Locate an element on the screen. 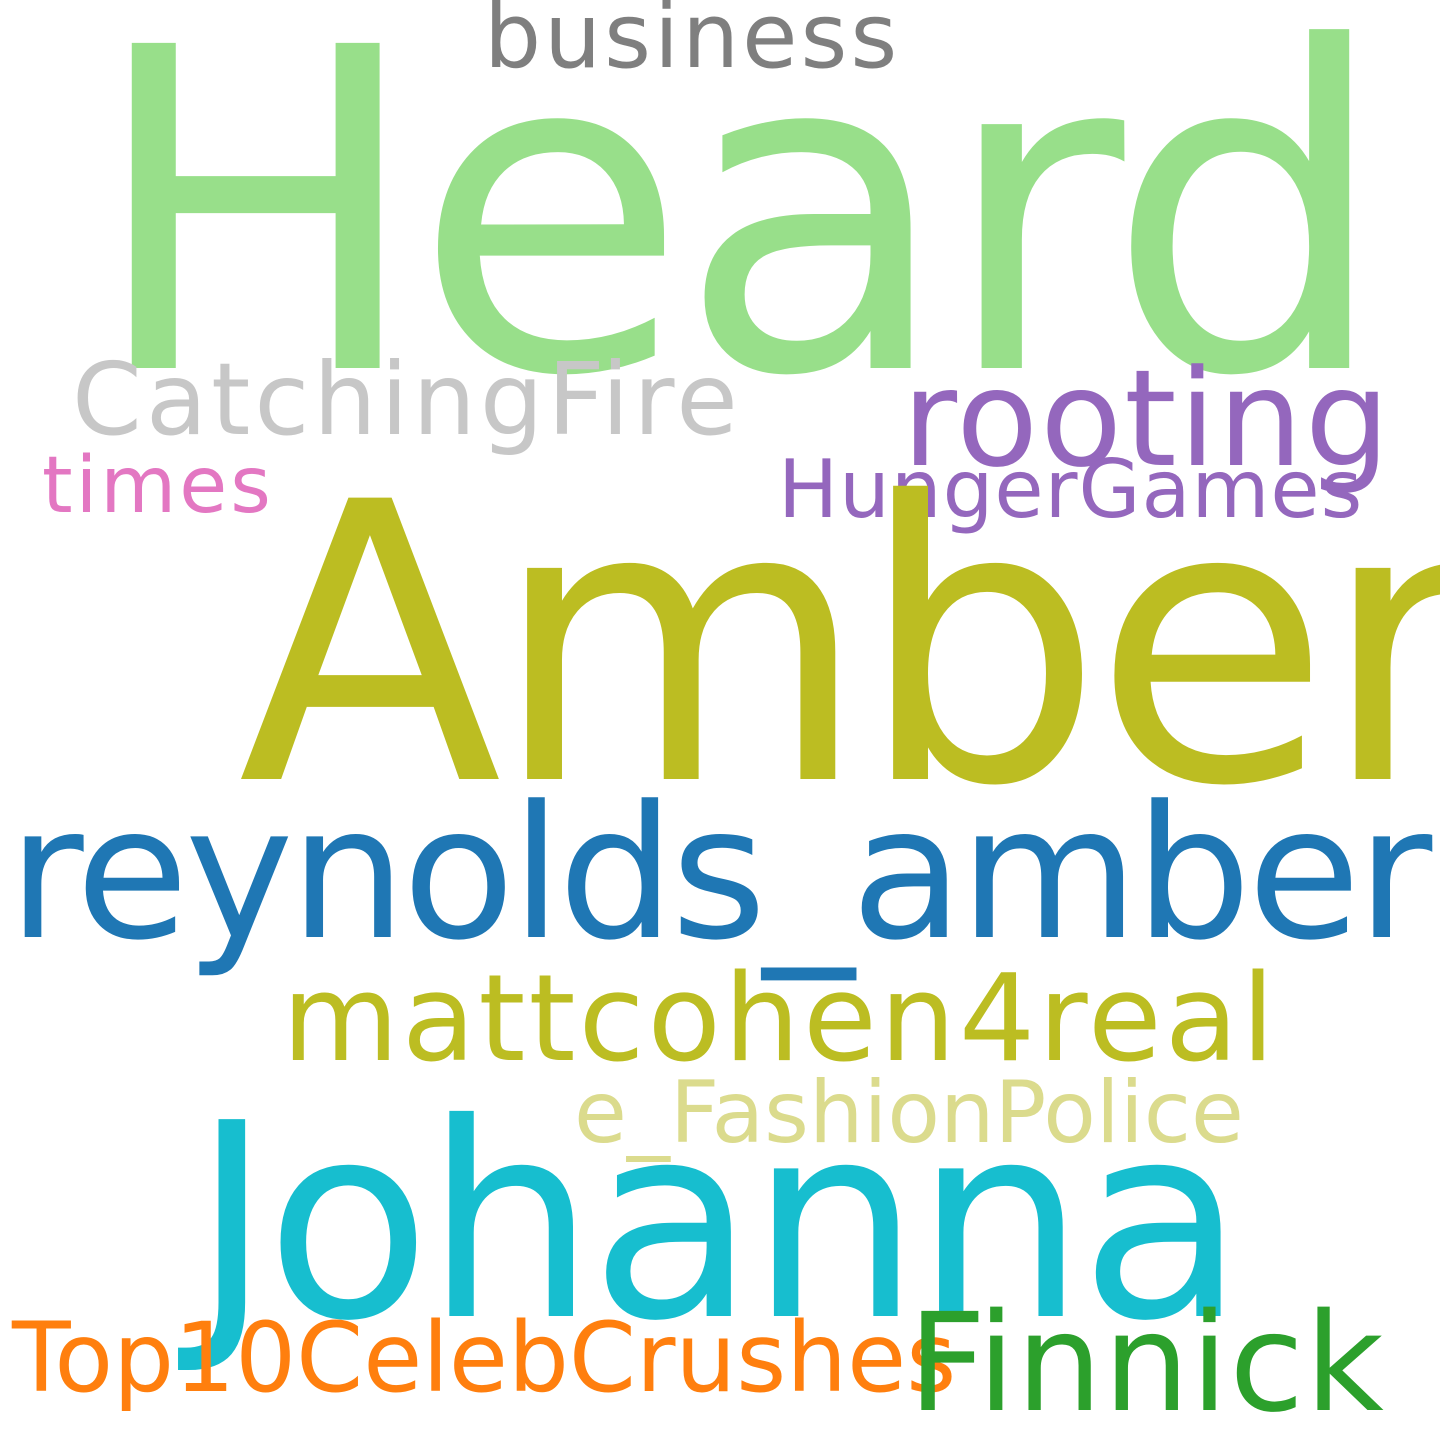 The height and width of the screenshot is (1440, 1440). word-e-fashionpolice: e_FashionPolice is located at coordinates (909, 1113).